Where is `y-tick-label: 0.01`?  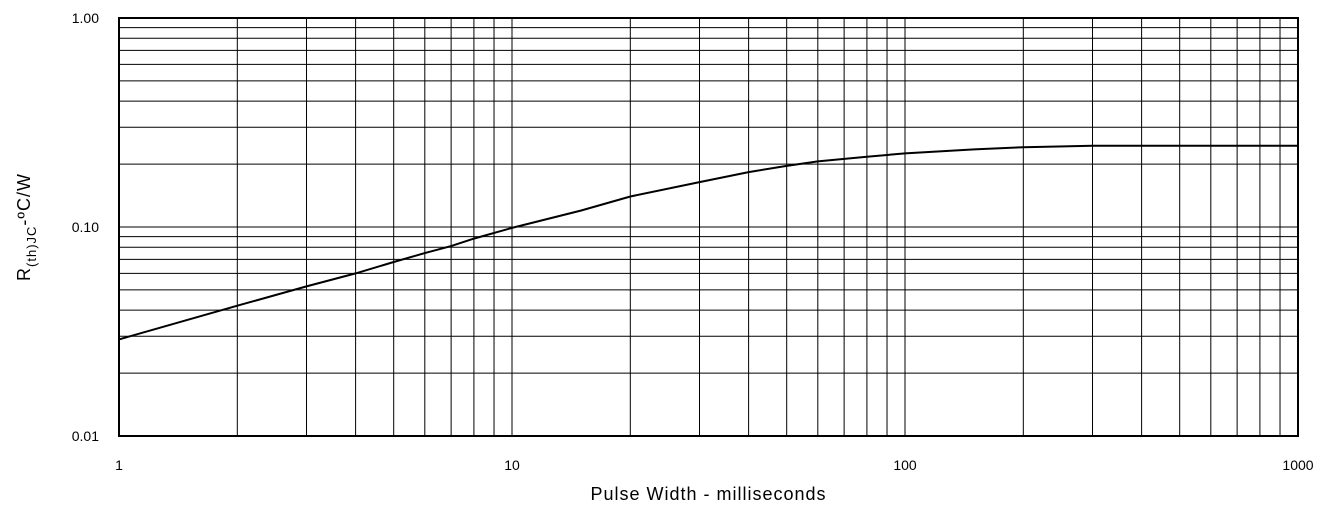 y-tick-label: 0.01 is located at coordinates (85, 436).